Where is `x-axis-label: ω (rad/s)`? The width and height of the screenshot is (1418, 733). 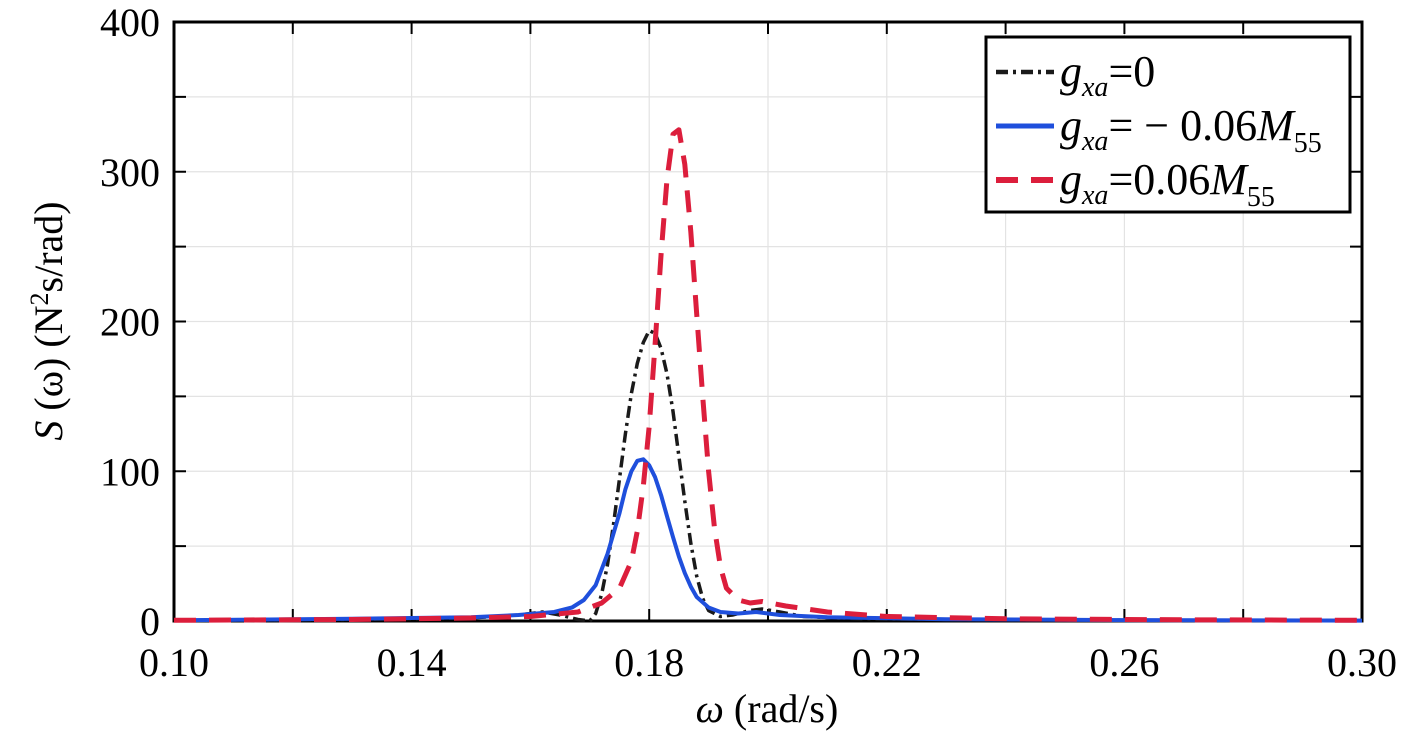
x-axis-label: ω (rad/s) is located at coordinates (767, 708).